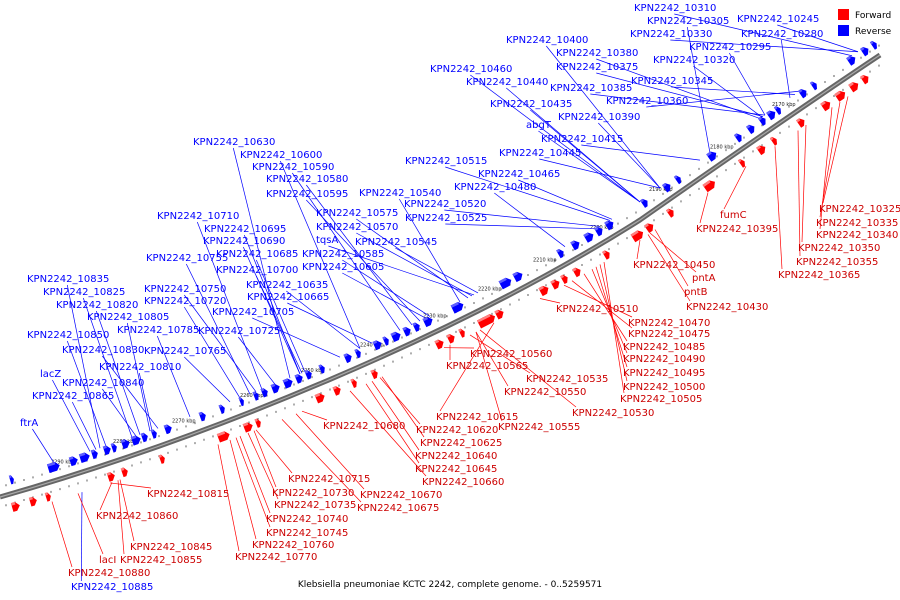 Image resolution: width=900 pixels, height=600 pixels. I want to click on tick-label: 2170 kbp, so click(784, 105).